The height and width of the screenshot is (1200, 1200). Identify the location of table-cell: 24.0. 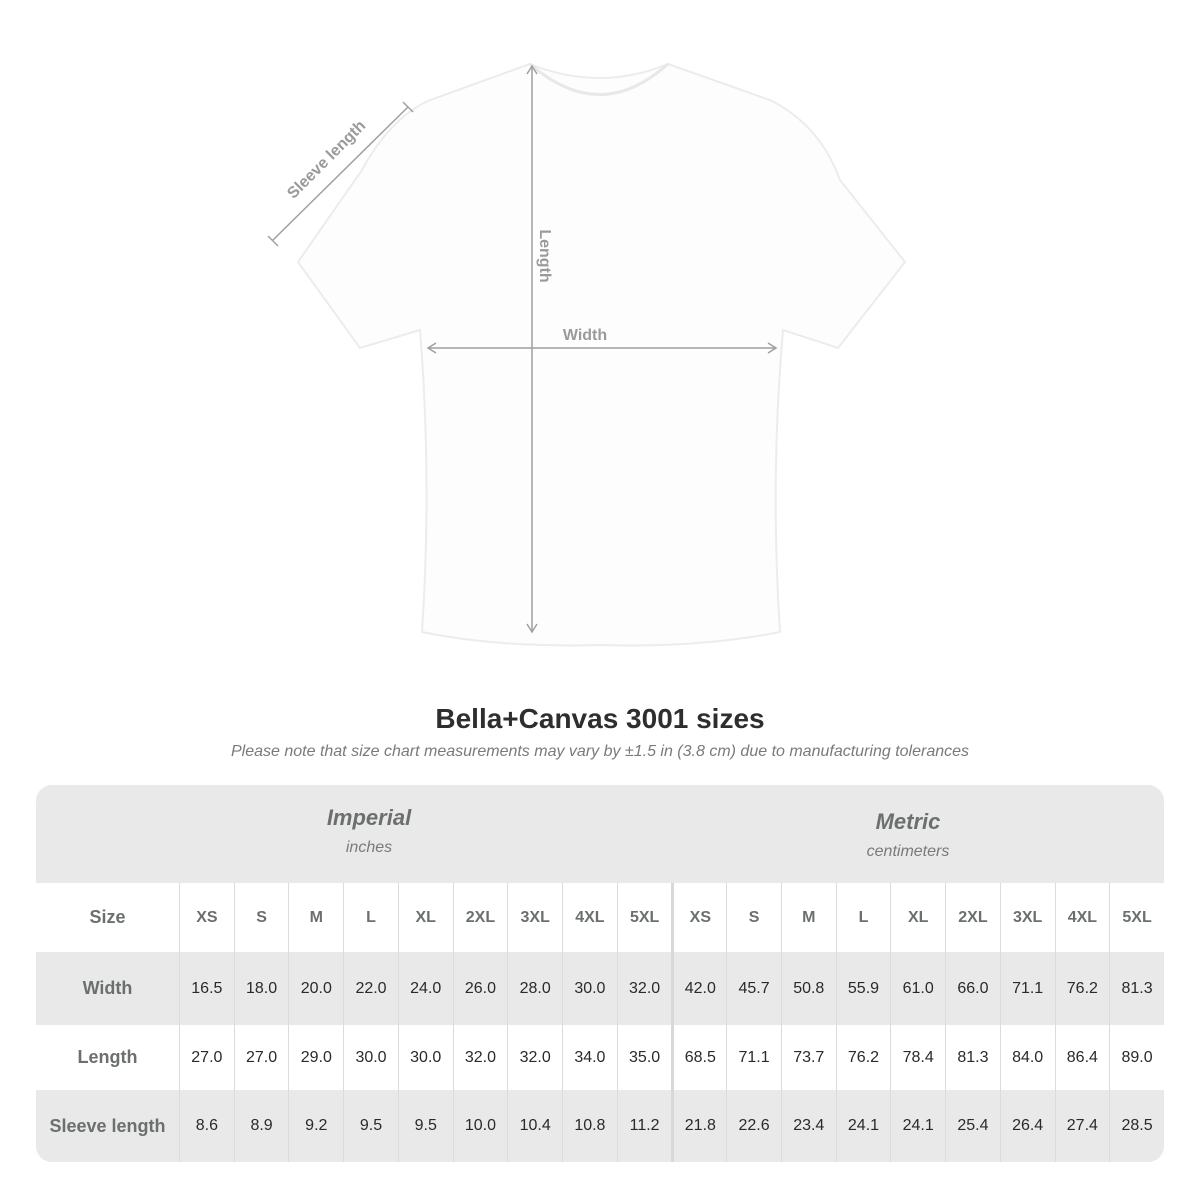
(425, 988).